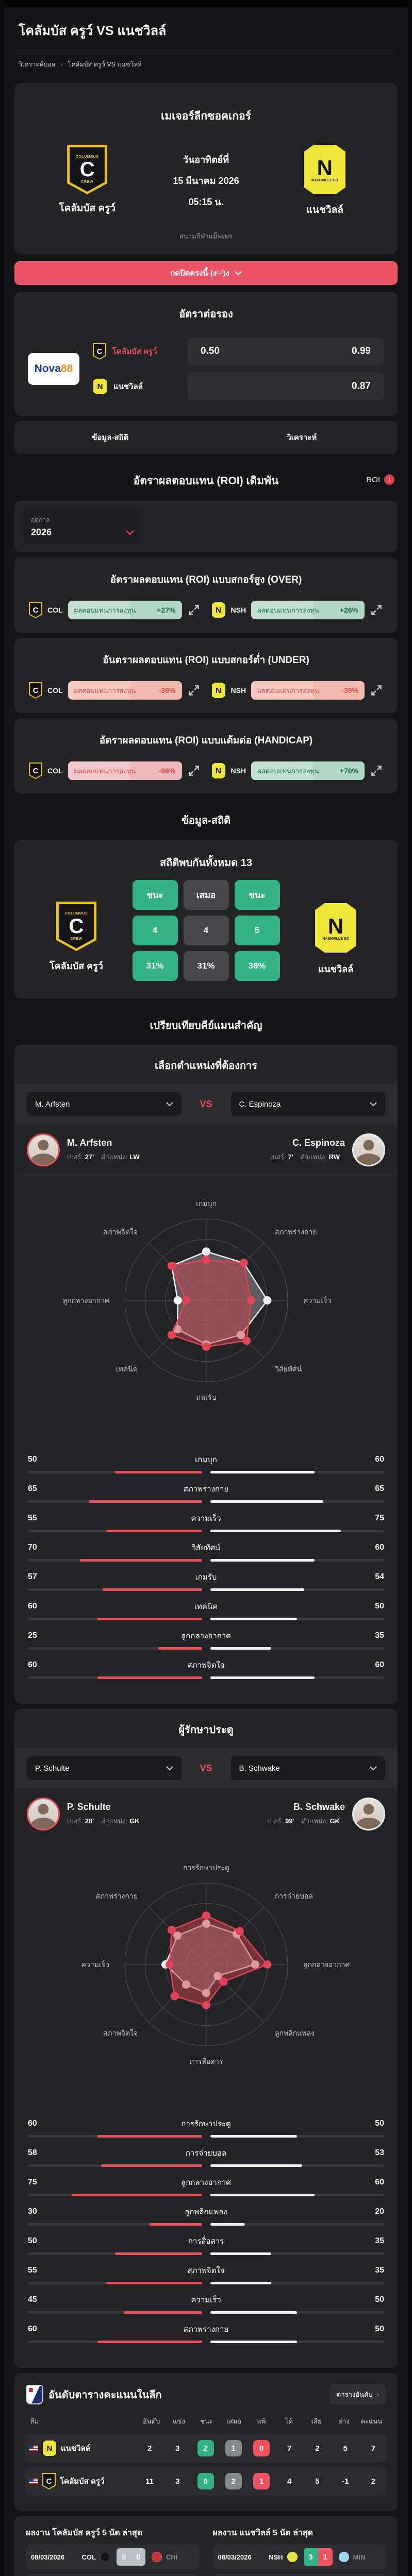 The height and width of the screenshot is (2576, 412). I want to click on svg-text: การสื่อสาร, so click(206, 2061).